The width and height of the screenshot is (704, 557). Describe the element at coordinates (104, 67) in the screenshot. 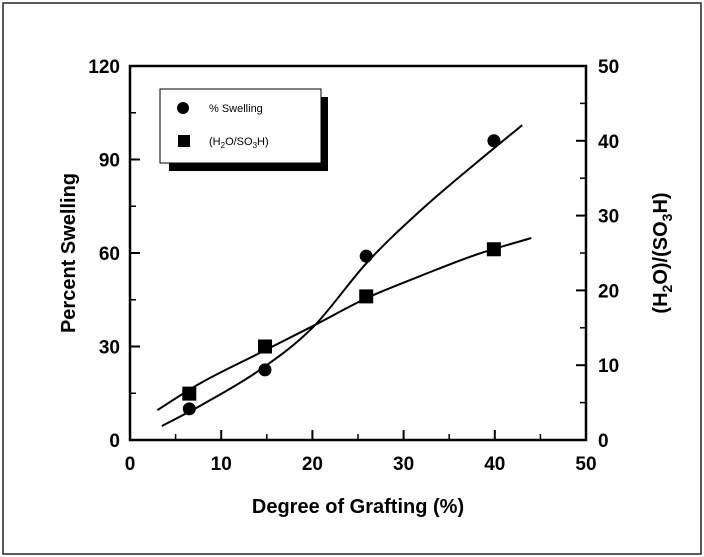

I see `y-left-tick-label: 120` at that location.